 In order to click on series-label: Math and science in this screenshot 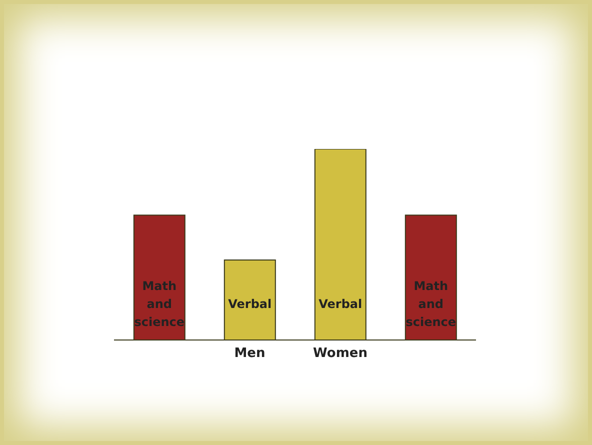, I will do `click(431, 304)`.